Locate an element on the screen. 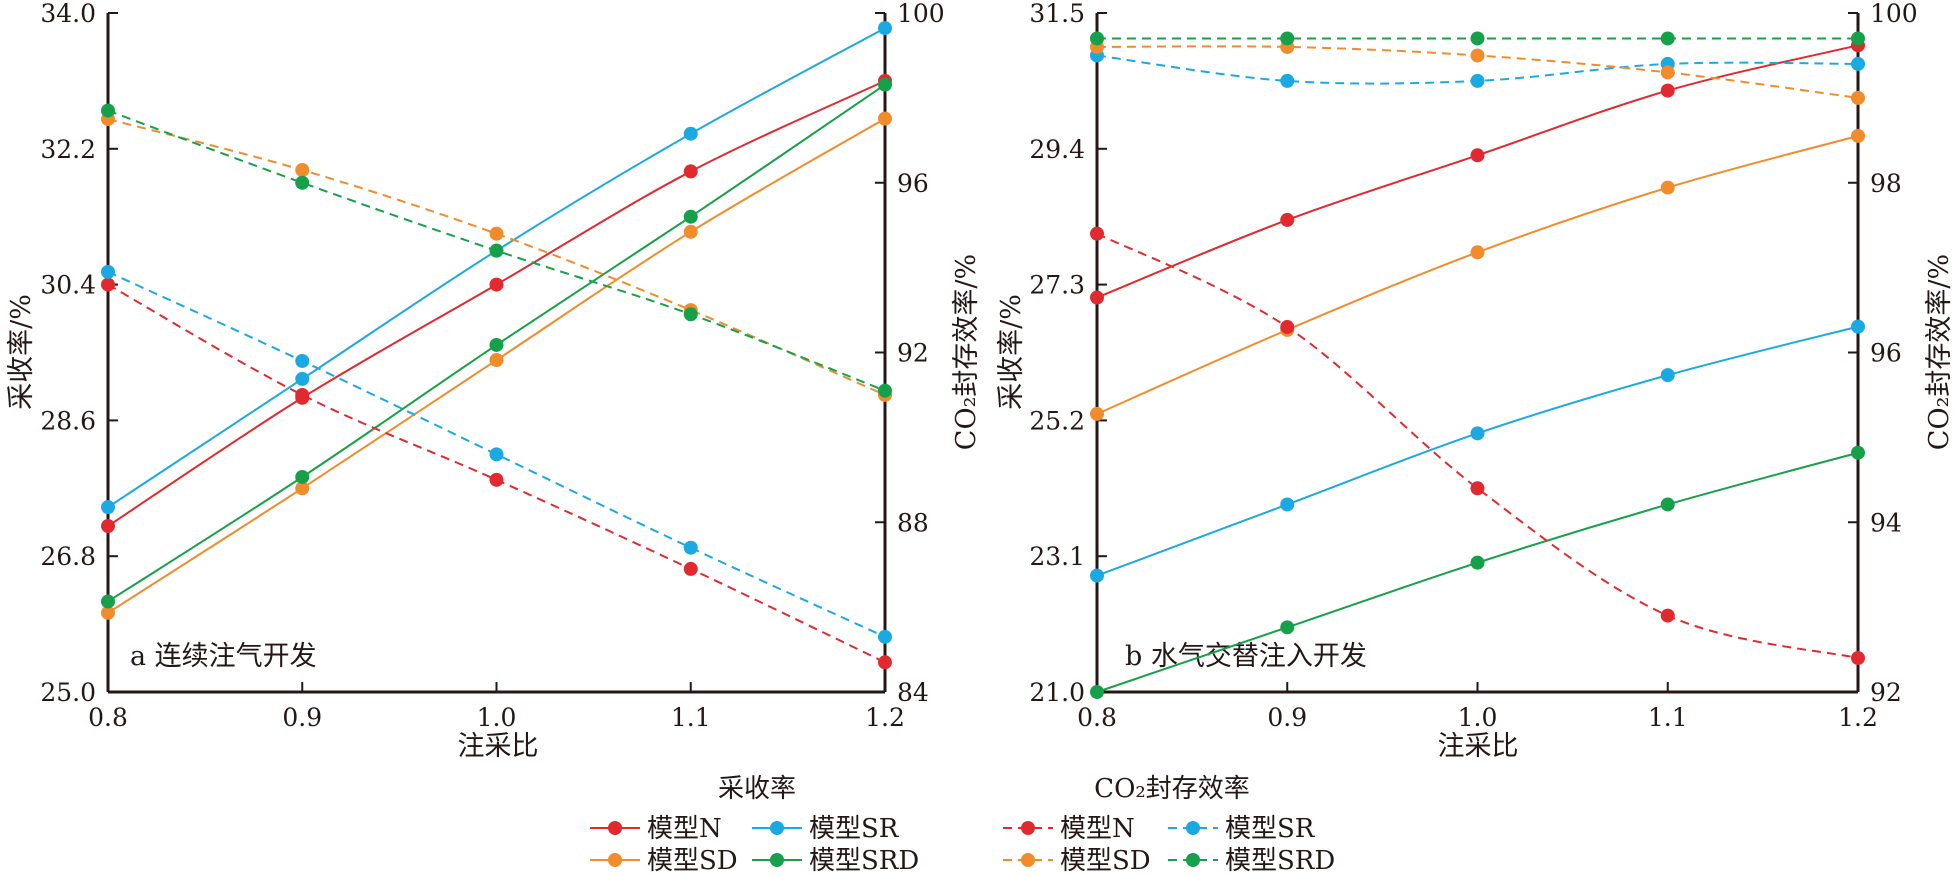 The height and width of the screenshot is (875, 1955). x-tick-label: 1.0 is located at coordinates (1478, 717).